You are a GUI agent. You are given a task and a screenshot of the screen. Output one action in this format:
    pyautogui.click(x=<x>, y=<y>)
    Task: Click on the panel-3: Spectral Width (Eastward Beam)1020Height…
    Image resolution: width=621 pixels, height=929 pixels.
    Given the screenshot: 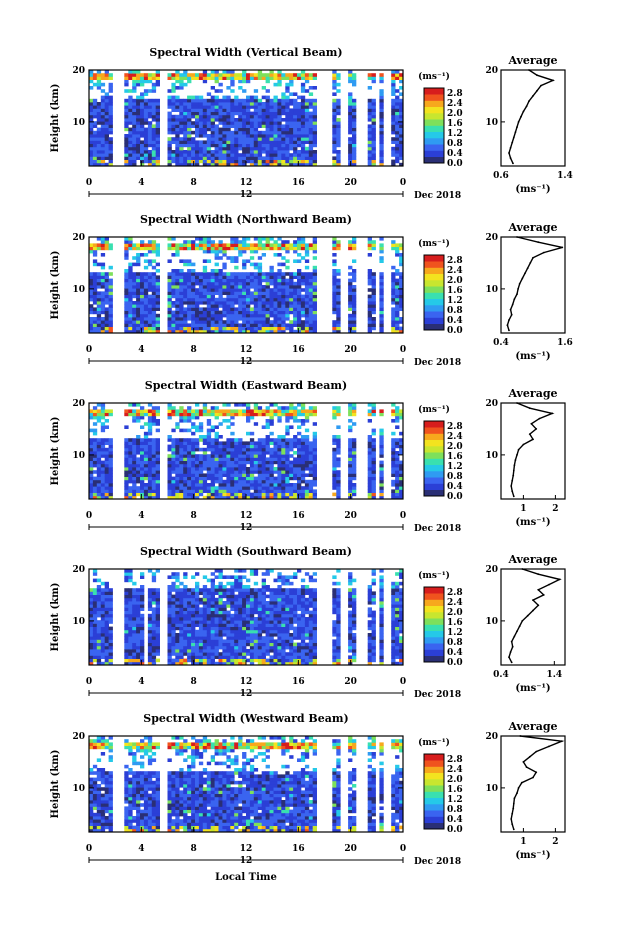 What is the action you would take?
    pyautogui.click(x=308, y=456)
    